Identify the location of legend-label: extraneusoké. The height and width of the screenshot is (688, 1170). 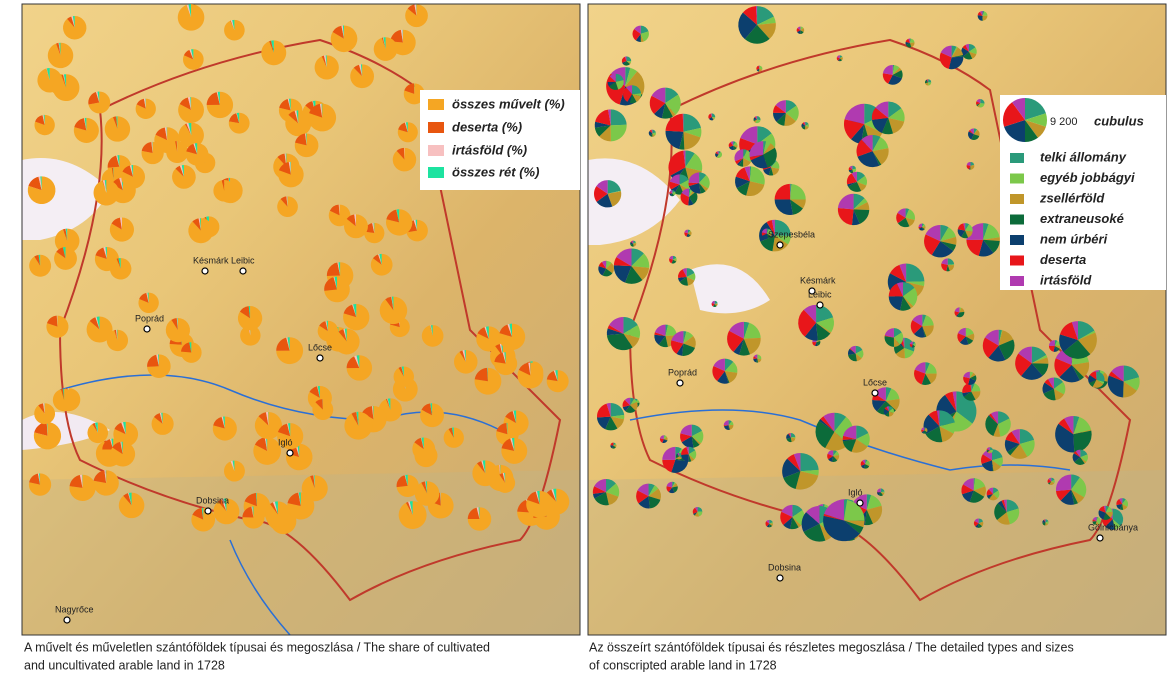
(1082, 218).